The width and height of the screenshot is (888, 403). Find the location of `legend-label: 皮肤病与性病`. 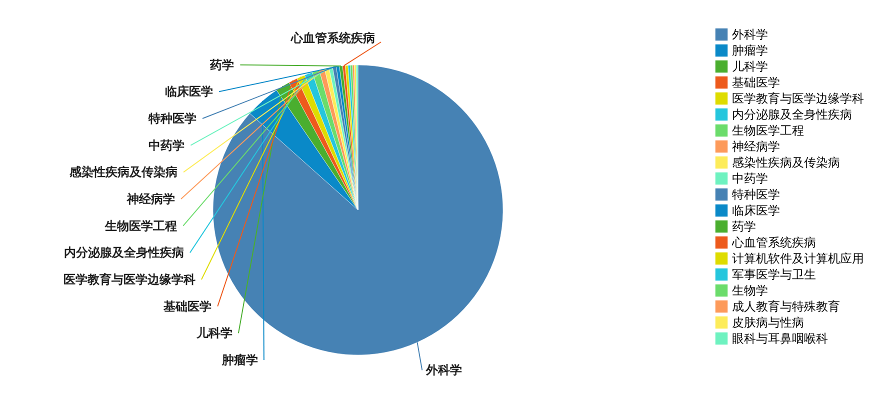

legend-label: 皮肤病与性病 is located at coordinates (768, 323).